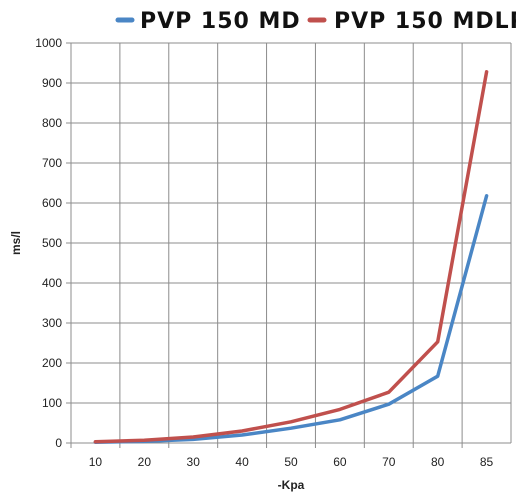  What do you see at coordinates (58, 443) in the screenshot?
I see `y-tick-label: 0` at bounding box center [58, 443].